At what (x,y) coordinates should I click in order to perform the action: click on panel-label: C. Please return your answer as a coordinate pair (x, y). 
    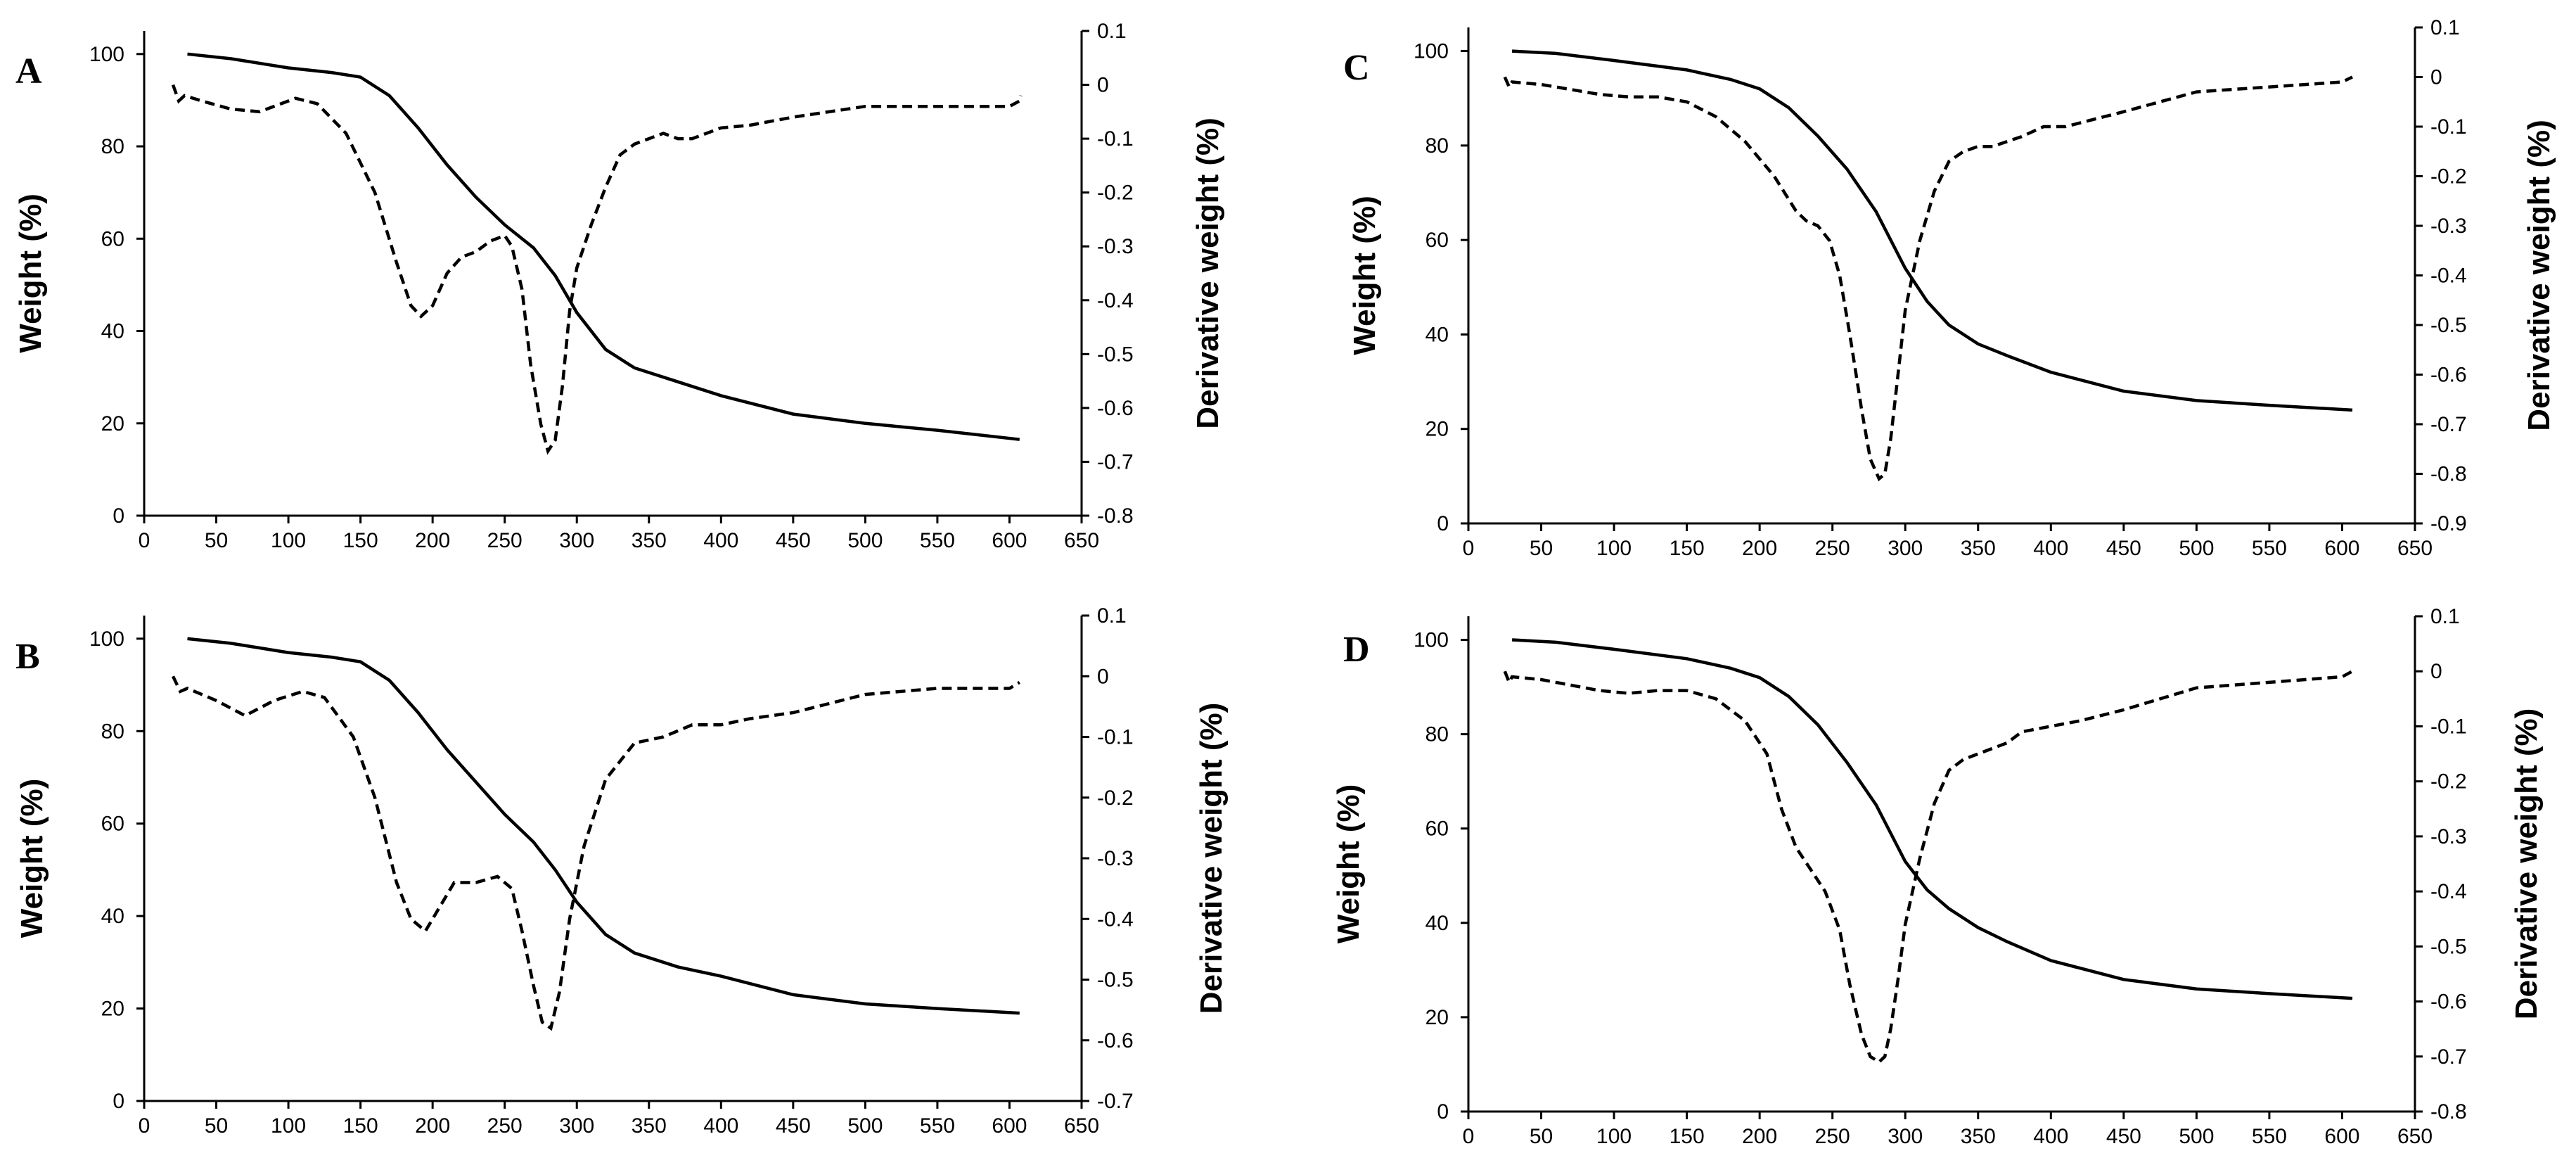
    Looking at the image, I should click on (1356, 68).